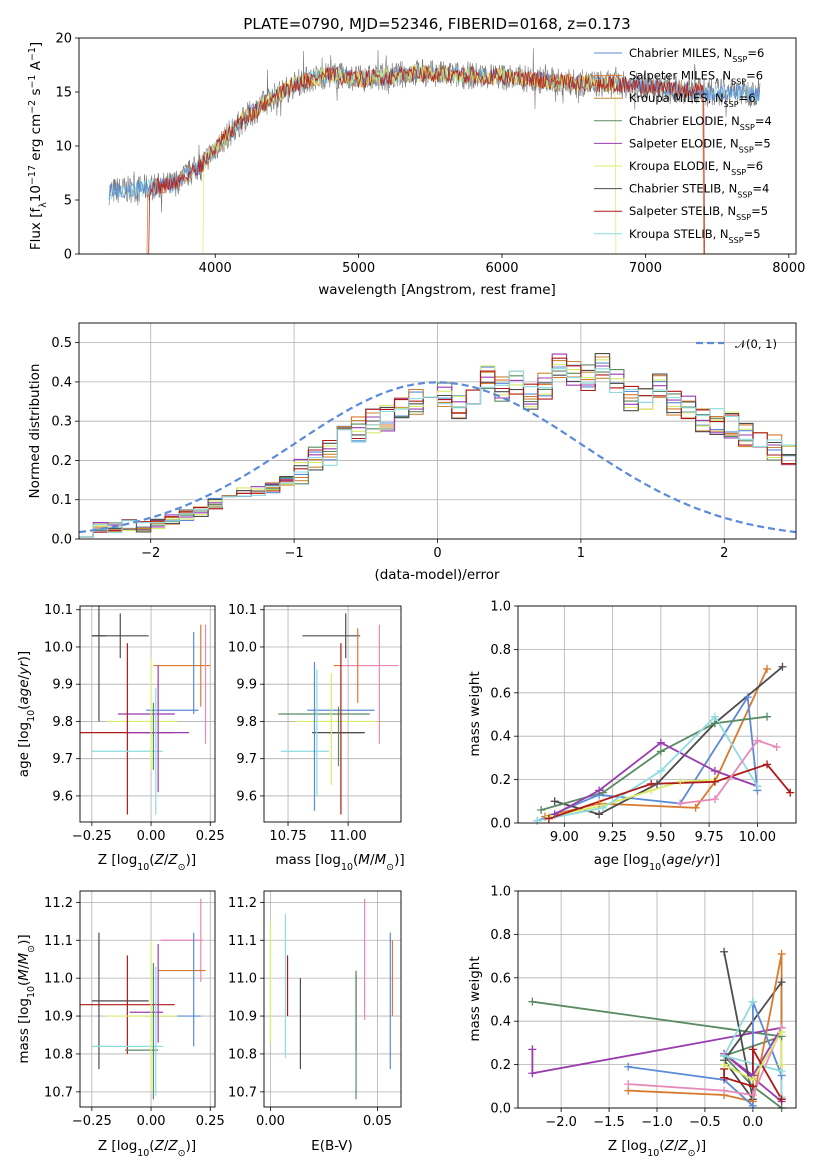 The width and height of the screenshot is (819, 1170). Describe the element at coordinates (58, 979) in the screenshot. I see `y-tick-label: 11.0` at that location.